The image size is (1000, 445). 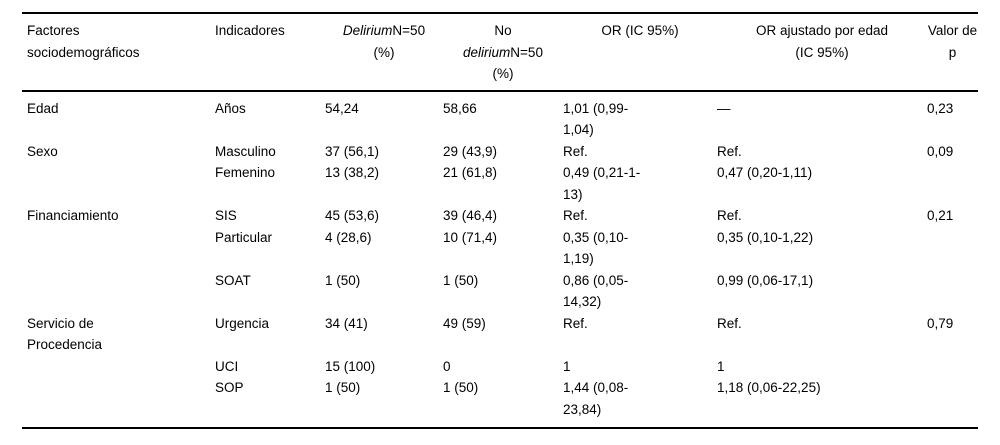 What do you see at coordinates (409, 30) in the screenshot?
I see `delirium-n-label: N=50` at bounding box center [409, 30].